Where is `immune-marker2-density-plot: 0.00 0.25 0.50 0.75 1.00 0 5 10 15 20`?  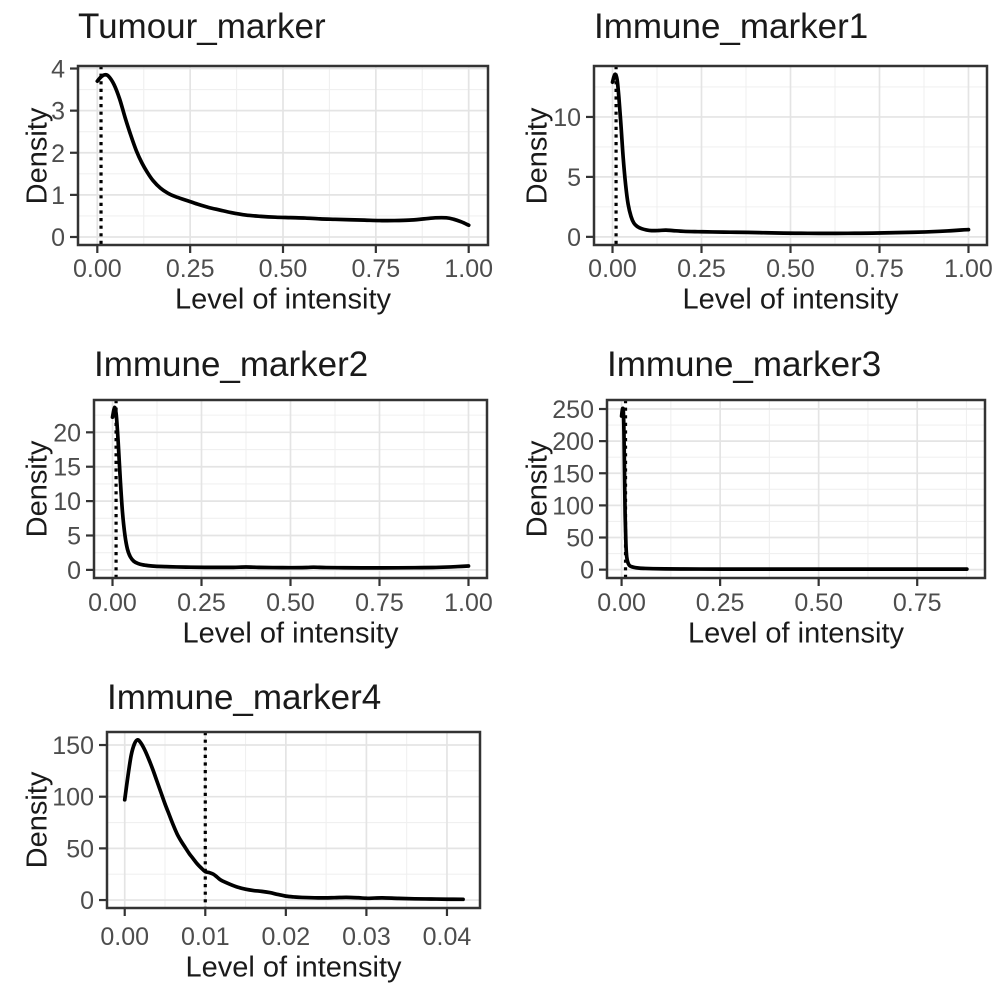
immune-marker2-density-plot: 0.00 0.25 0.50 0.75 1.00 0 5 10 15 20 is located at coordinates (273, 507).